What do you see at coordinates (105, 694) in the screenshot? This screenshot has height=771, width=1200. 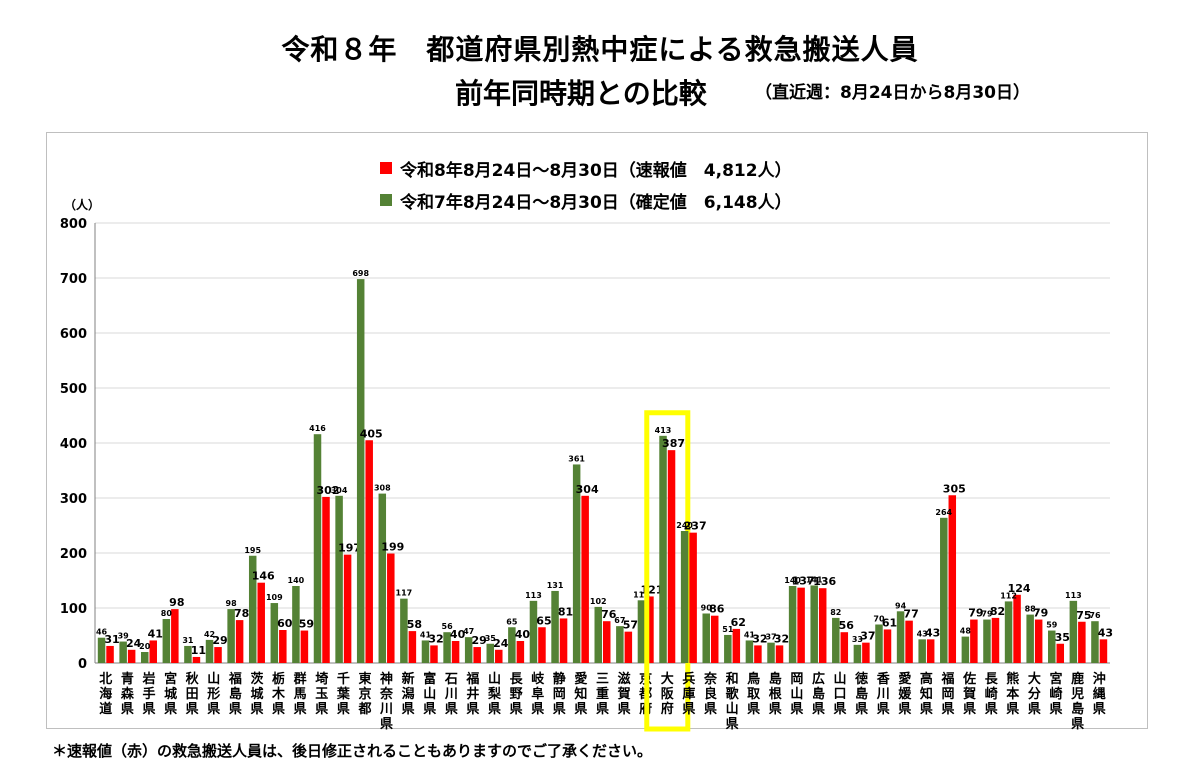 I see `x-tick-label: 北海道` at bounding box center [105, 694].